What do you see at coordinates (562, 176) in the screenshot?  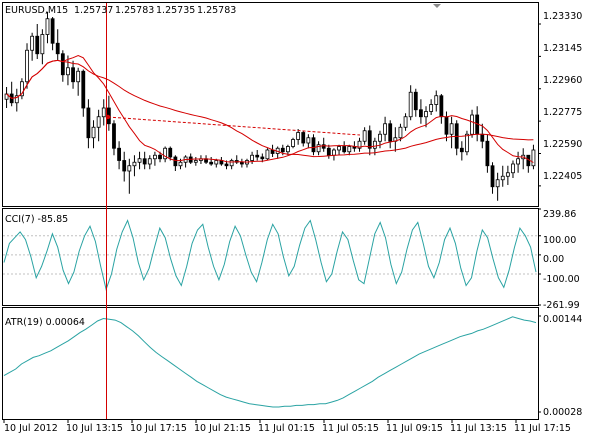 I see `price-tick-label: 1.22405` at bounding box center [562, 176].